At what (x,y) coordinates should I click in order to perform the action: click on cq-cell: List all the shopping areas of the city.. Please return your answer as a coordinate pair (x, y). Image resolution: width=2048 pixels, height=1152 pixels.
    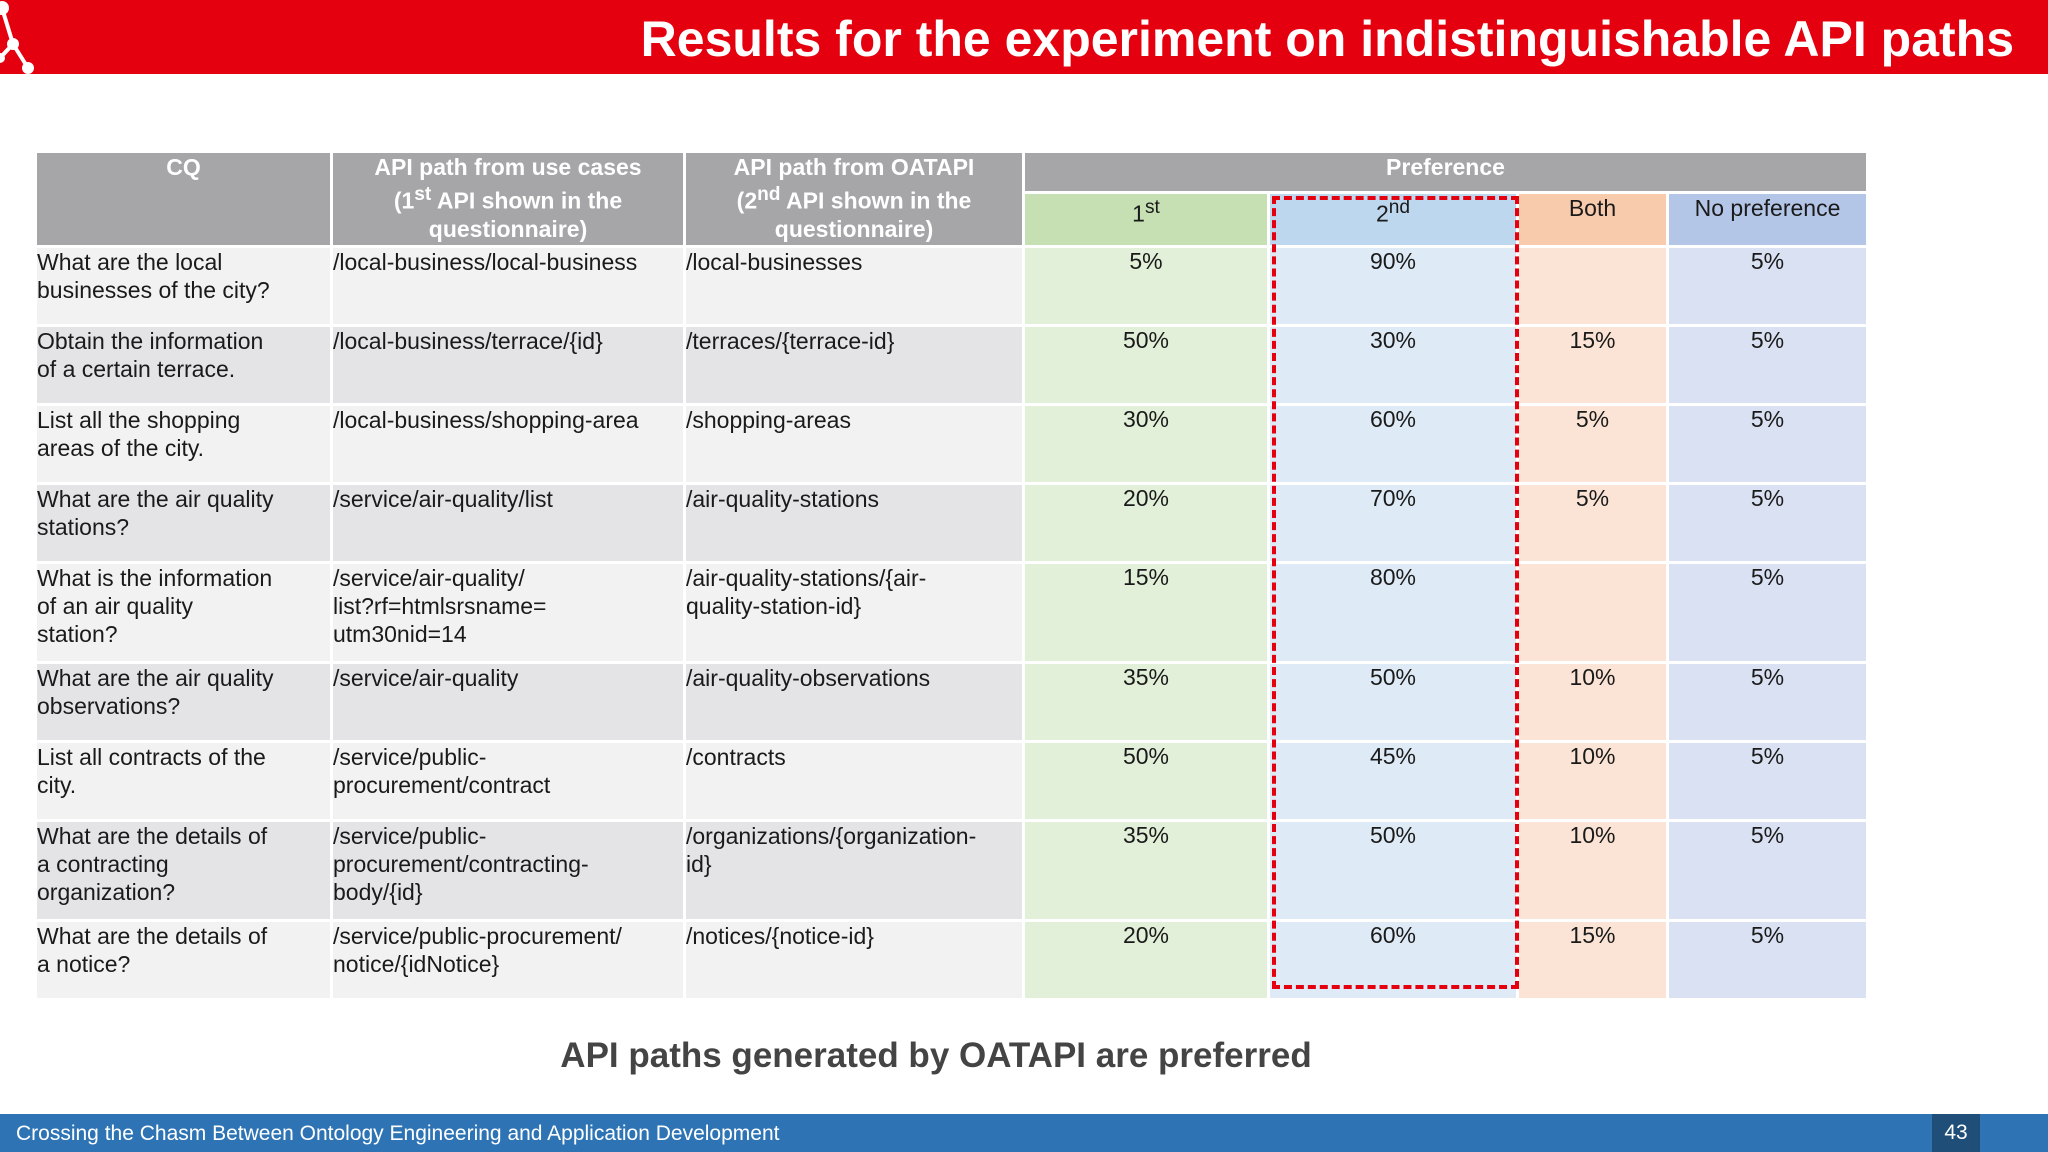
    Looking at the image, I should click on (183, 444).